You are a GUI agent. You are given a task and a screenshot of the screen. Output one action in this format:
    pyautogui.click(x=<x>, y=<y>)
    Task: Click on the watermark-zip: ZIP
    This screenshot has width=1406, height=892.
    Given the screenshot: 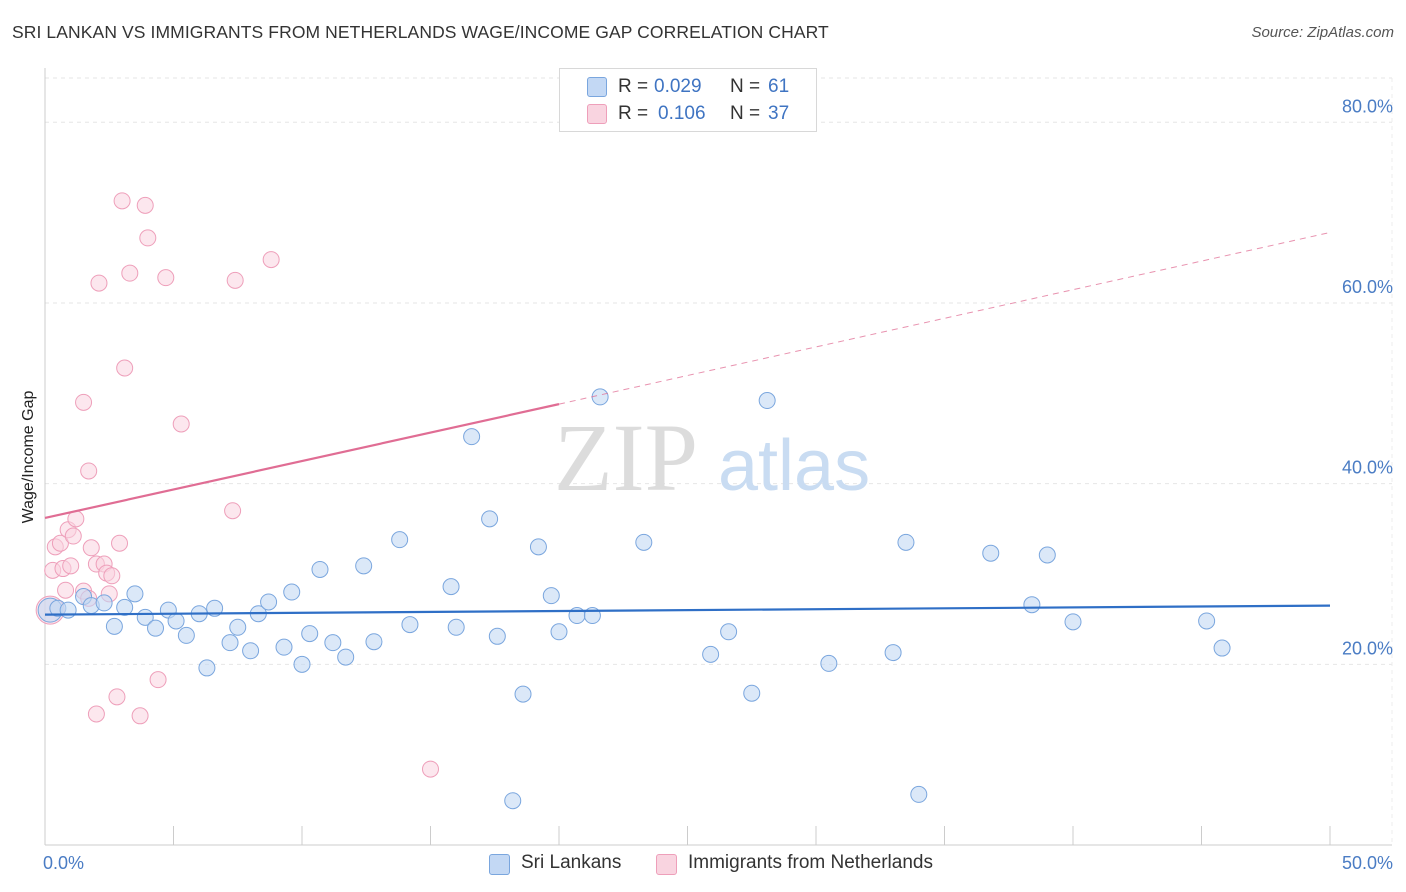 What is the action you would take?
    pyautogui.click(x=626, y=457)
    